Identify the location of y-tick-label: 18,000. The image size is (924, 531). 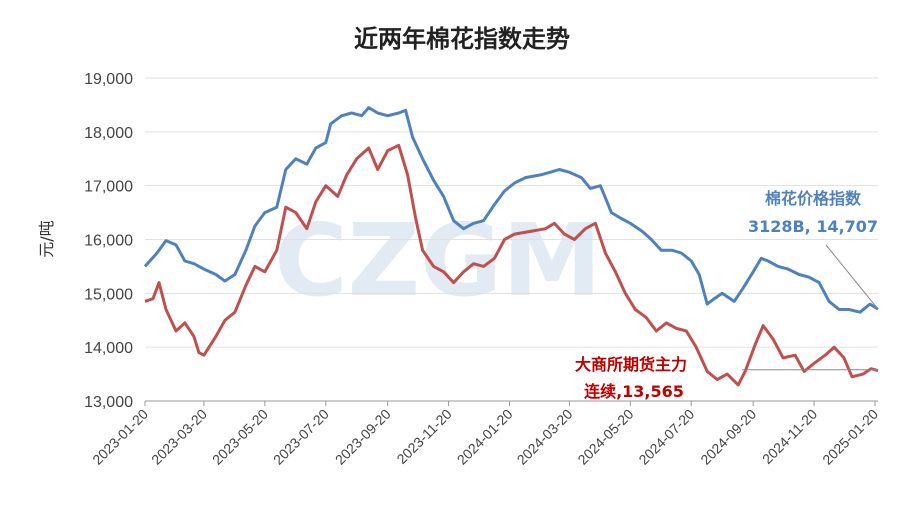
(108, 133).